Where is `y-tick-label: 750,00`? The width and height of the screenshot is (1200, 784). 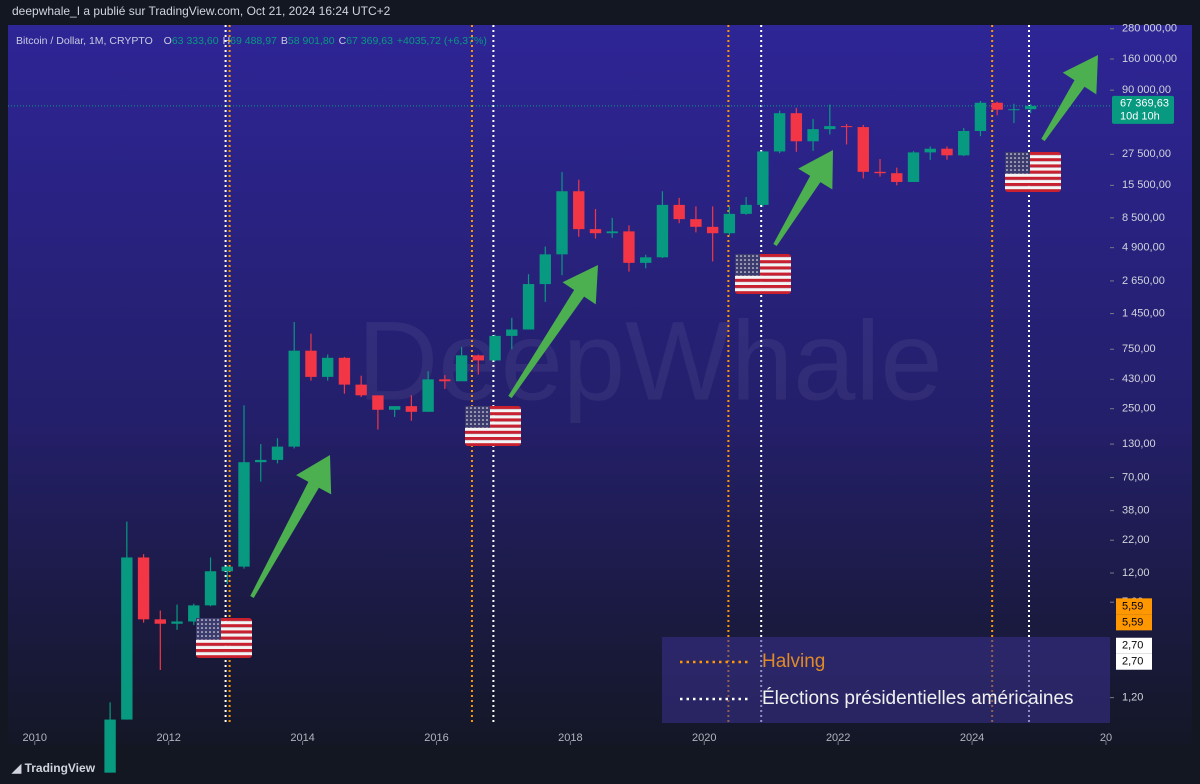
y-tick-label: 750,00 is located at coordinates (1139, 349).